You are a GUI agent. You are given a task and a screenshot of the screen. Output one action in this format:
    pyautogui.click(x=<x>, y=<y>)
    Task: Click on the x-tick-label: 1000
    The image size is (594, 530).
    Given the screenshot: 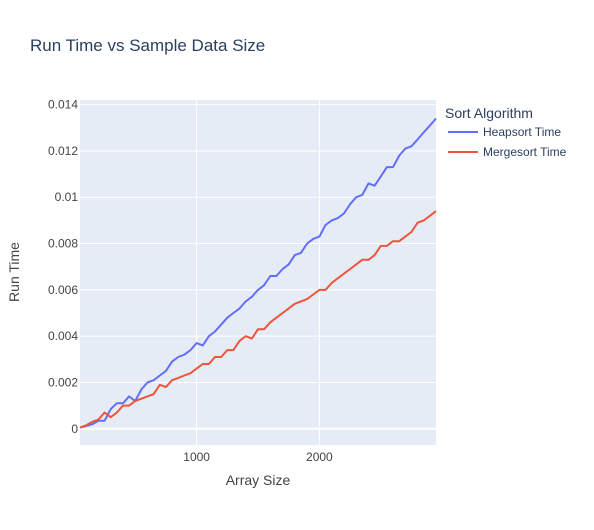 What is the action you would take?
    pyautogui.click(x=196, y=457)
    